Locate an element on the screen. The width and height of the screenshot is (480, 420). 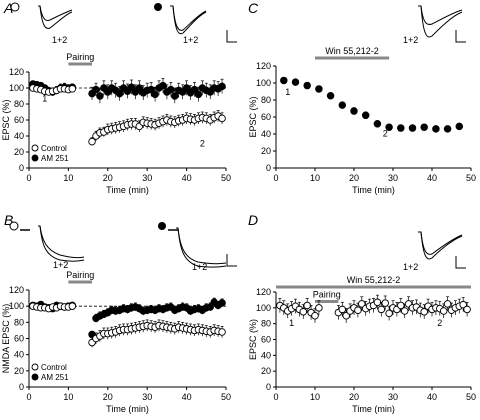
panel-b-inset-control: 1+2 is located at coordinates (47, 245).